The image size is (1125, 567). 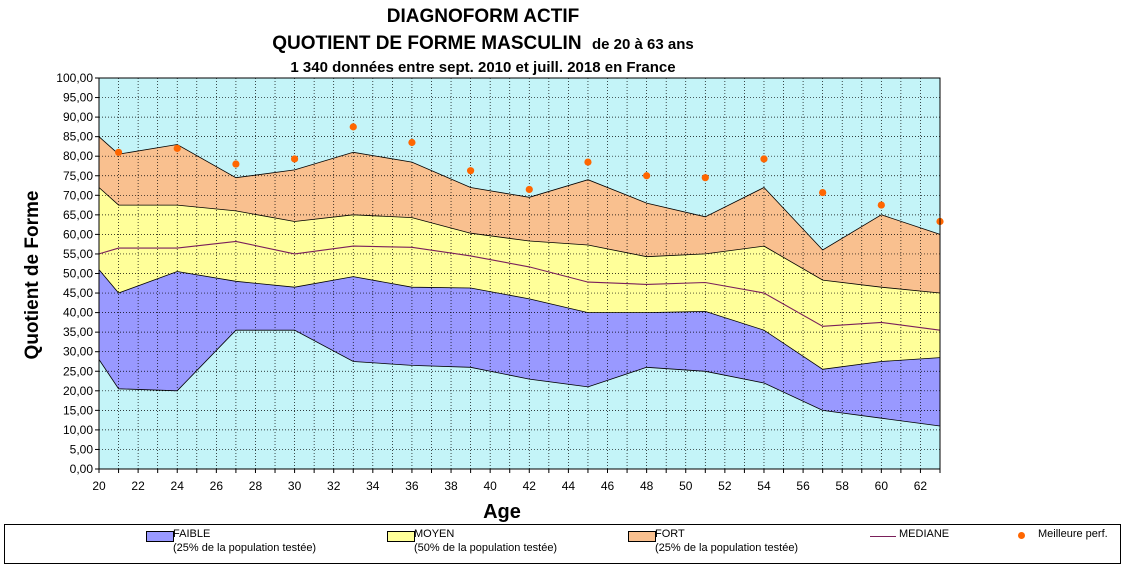 What do you see at coordinates (483, 16) in the screenshot?
I see `chart-title: DIAGNOFORM ACTIF` at bounding box center [483, 16].